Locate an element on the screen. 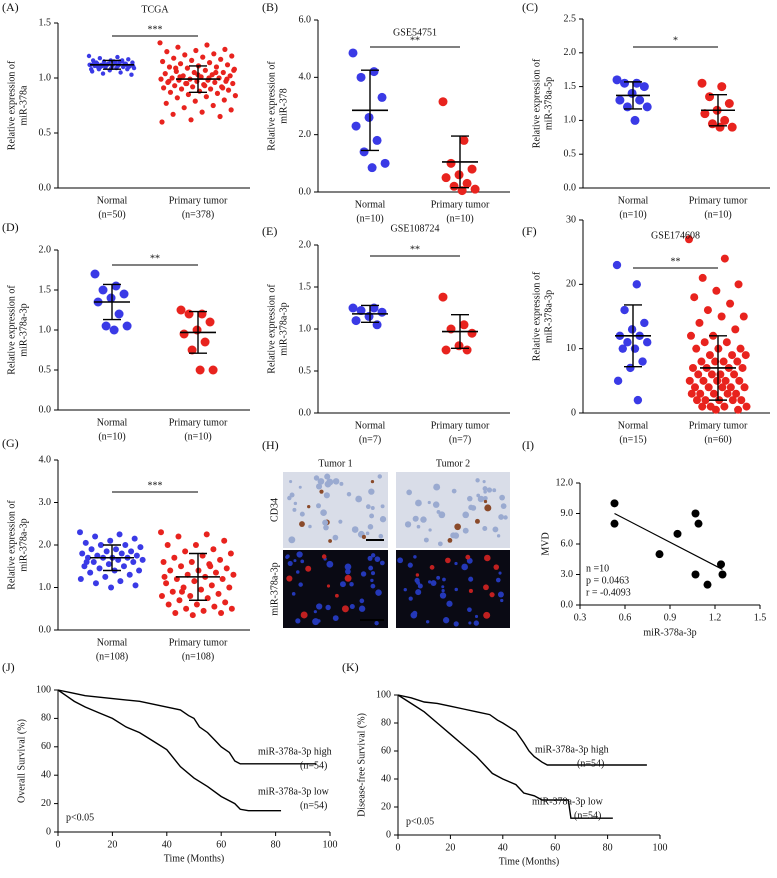 The height and width of the screenshot is (878, 777). y-tick-label: 0 is located at coordinates (388, 834).